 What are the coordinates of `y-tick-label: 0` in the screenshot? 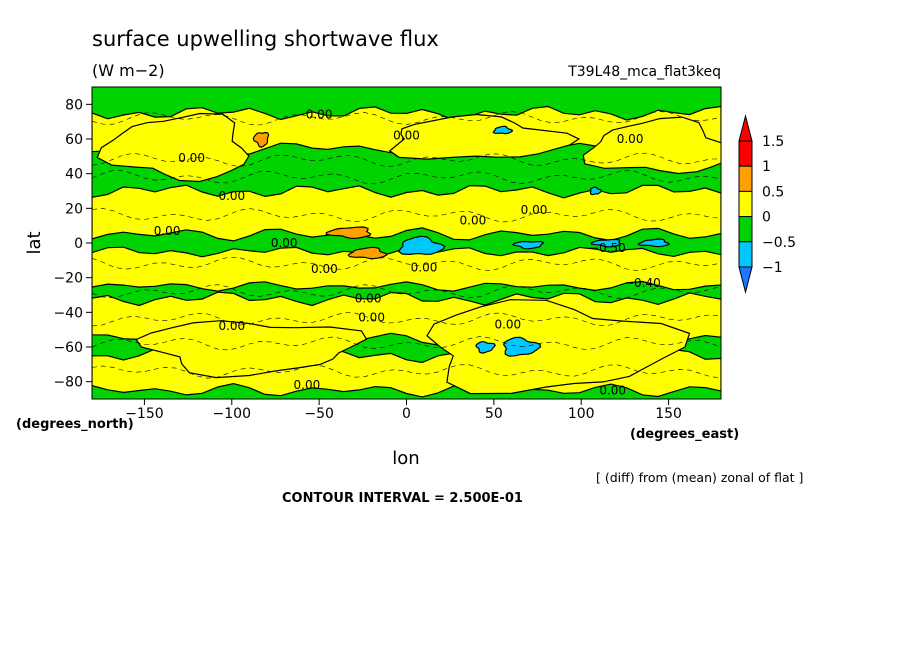 It's located at (78, 244).